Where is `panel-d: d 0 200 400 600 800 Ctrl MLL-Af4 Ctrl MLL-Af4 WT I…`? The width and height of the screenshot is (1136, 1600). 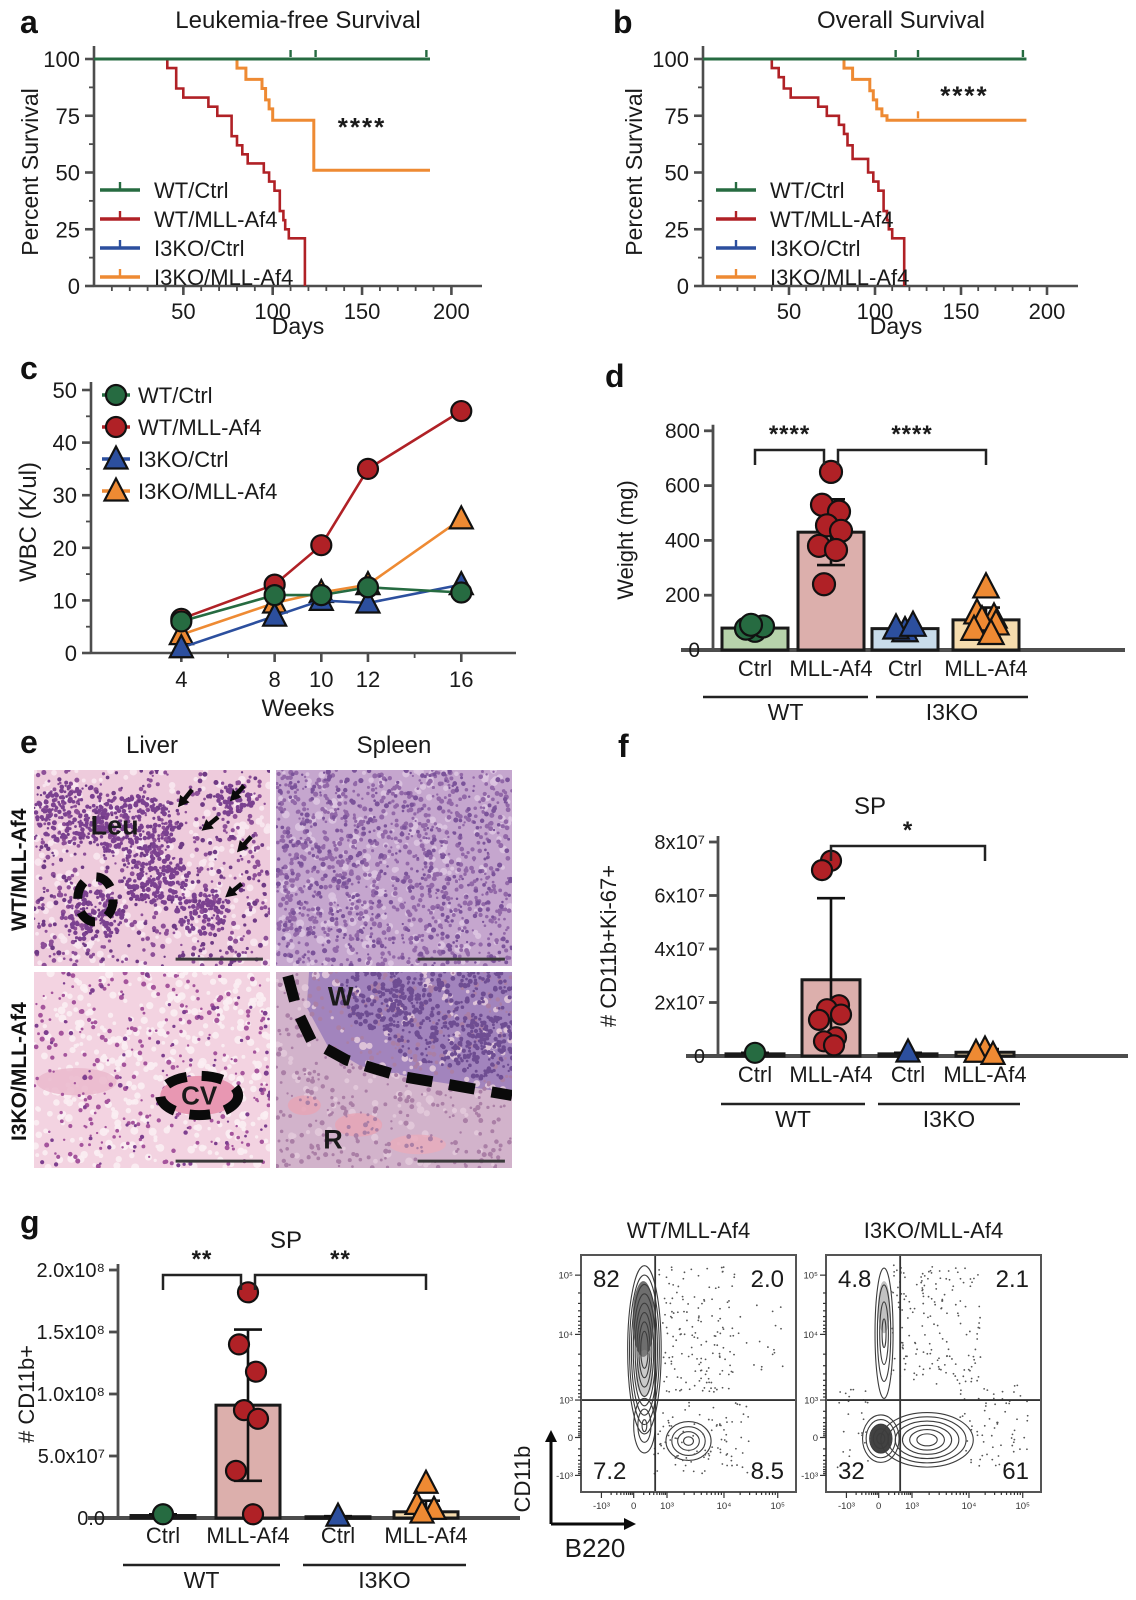 panel-d: d 0 200 400 600 800 Ctrl MLL-Af4 Ctrl MLL-Af4 WT I… is located at coordinates (849, 531).